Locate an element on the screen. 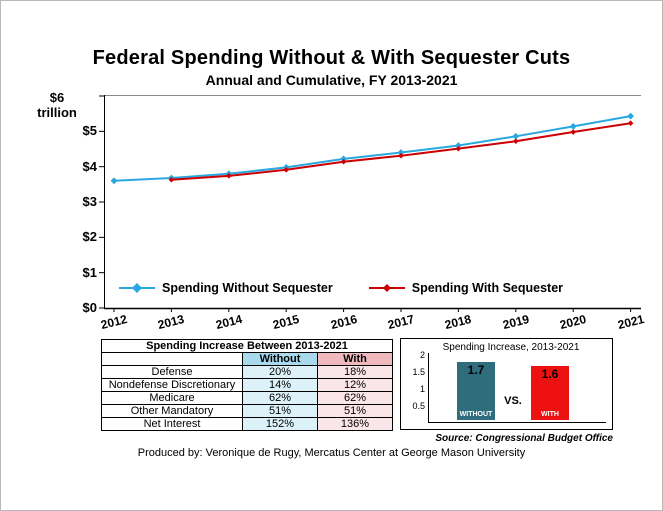 The height and width of the screenshot is (511, 663). source-note: Source: Congressional Budget Office is located at coordinates (524, 438).